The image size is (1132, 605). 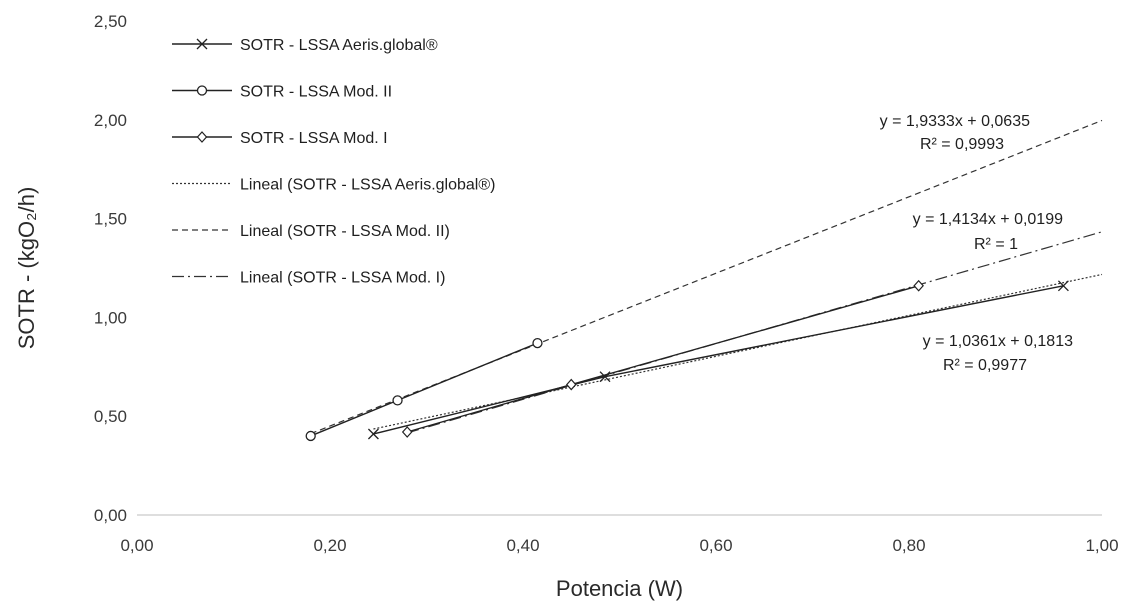 What do you see at coordinates (110, 219) in the screenshot?
I see `y-tick-label: 1,50` at bounding box center [110, 219].